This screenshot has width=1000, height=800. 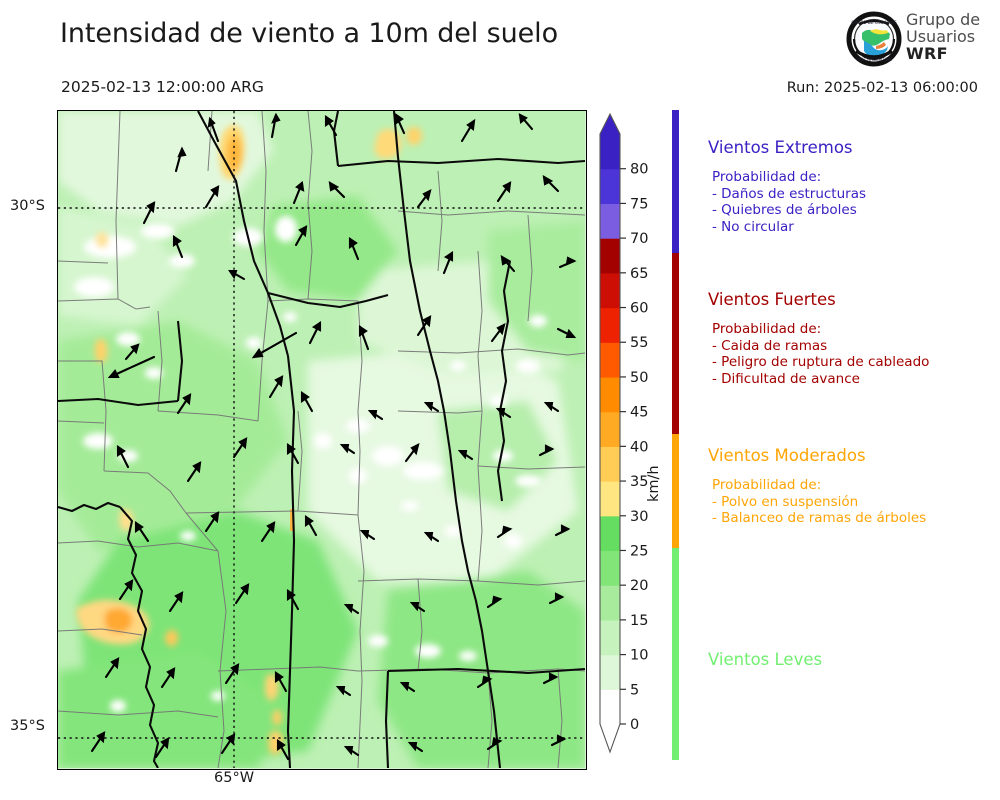 I want to click on colorbar-tick-label-20: 20, so click(x=639, y=586).